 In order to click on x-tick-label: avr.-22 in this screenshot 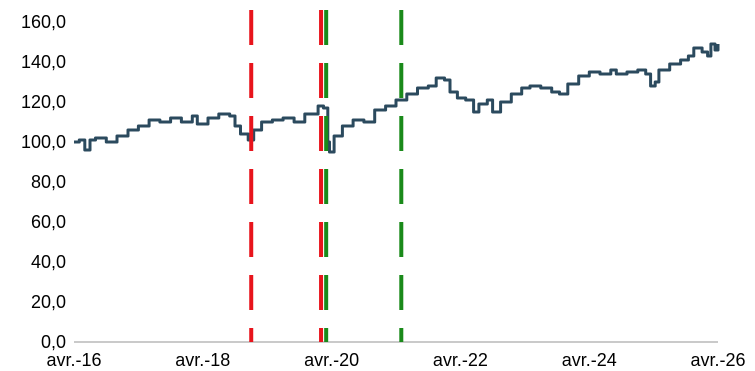, I will do `click(460, 360)`.